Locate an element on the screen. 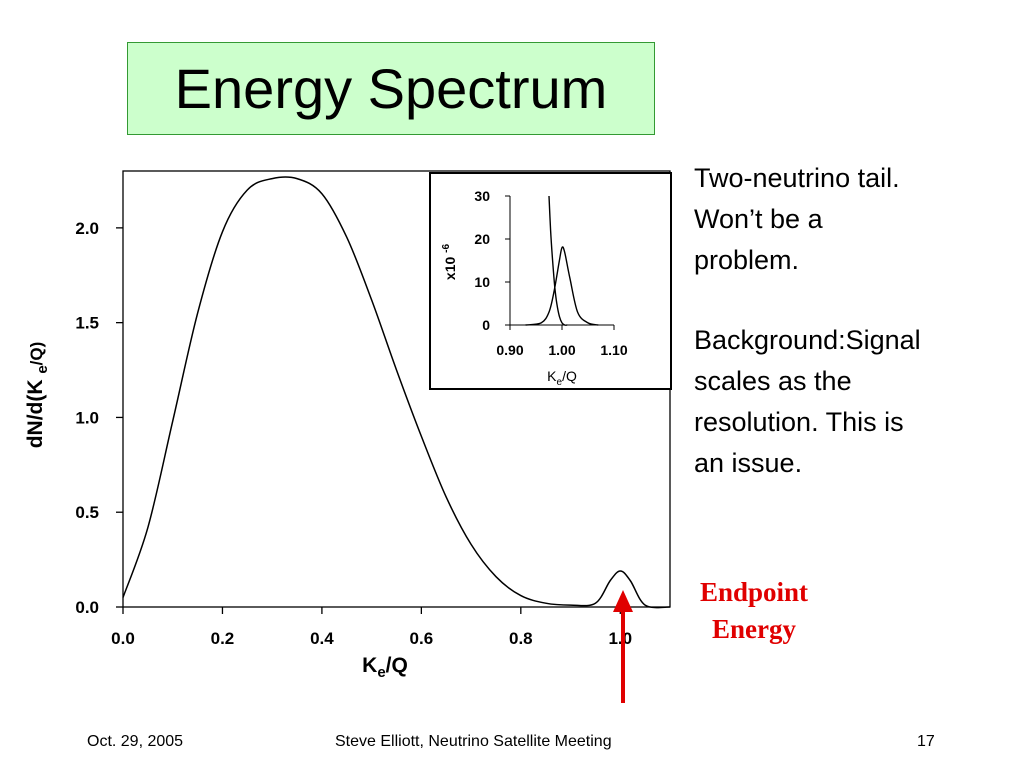 The width and height of the screenshot is (1024, 768). inset-xlabel: Ke/Q is located at coordinates (562, 378).